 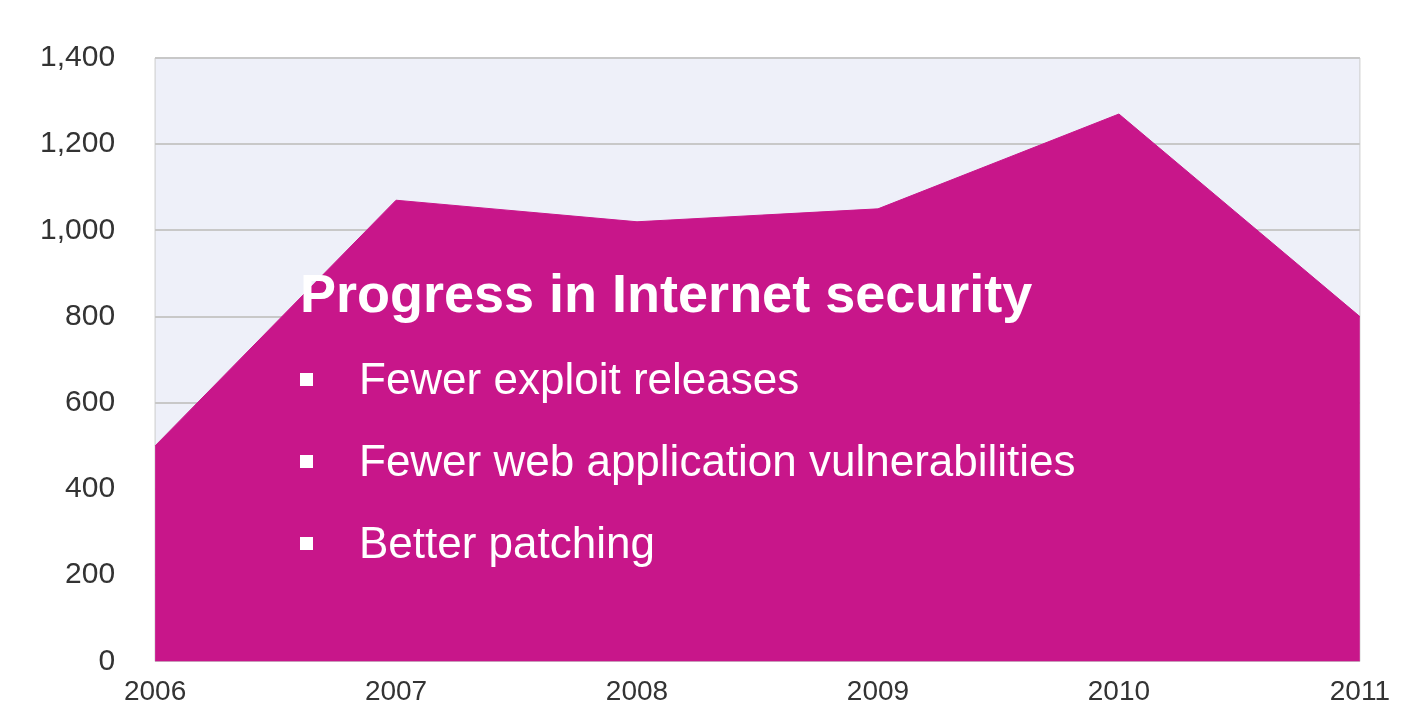 I want to click on y-tick-label: 1,400, so click(x=78, y=56).